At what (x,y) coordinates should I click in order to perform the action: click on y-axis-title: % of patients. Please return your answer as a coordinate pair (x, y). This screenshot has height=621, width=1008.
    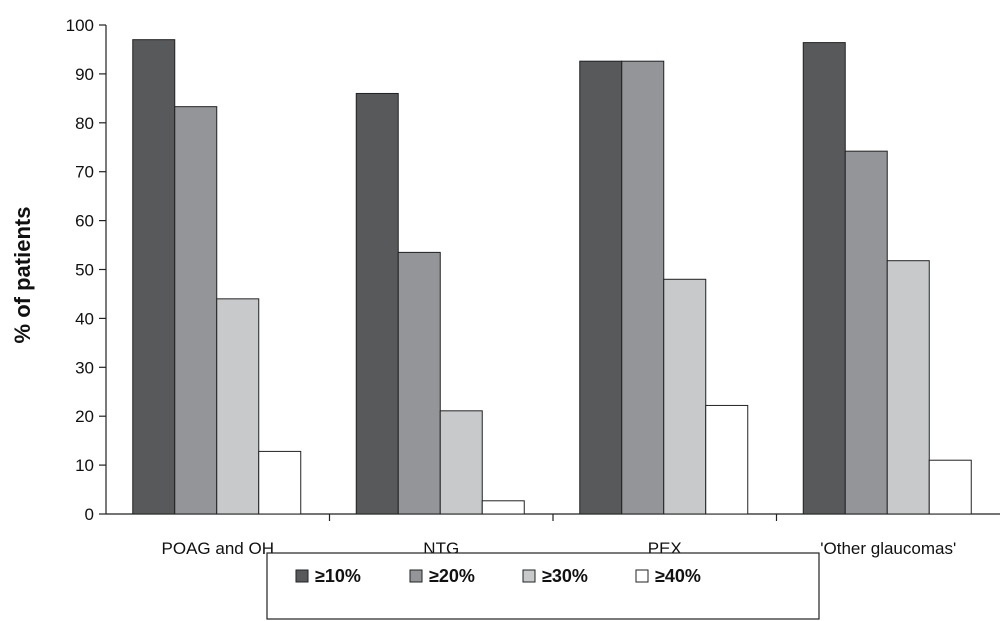
    Looking at the image, I should click on (22, 275).